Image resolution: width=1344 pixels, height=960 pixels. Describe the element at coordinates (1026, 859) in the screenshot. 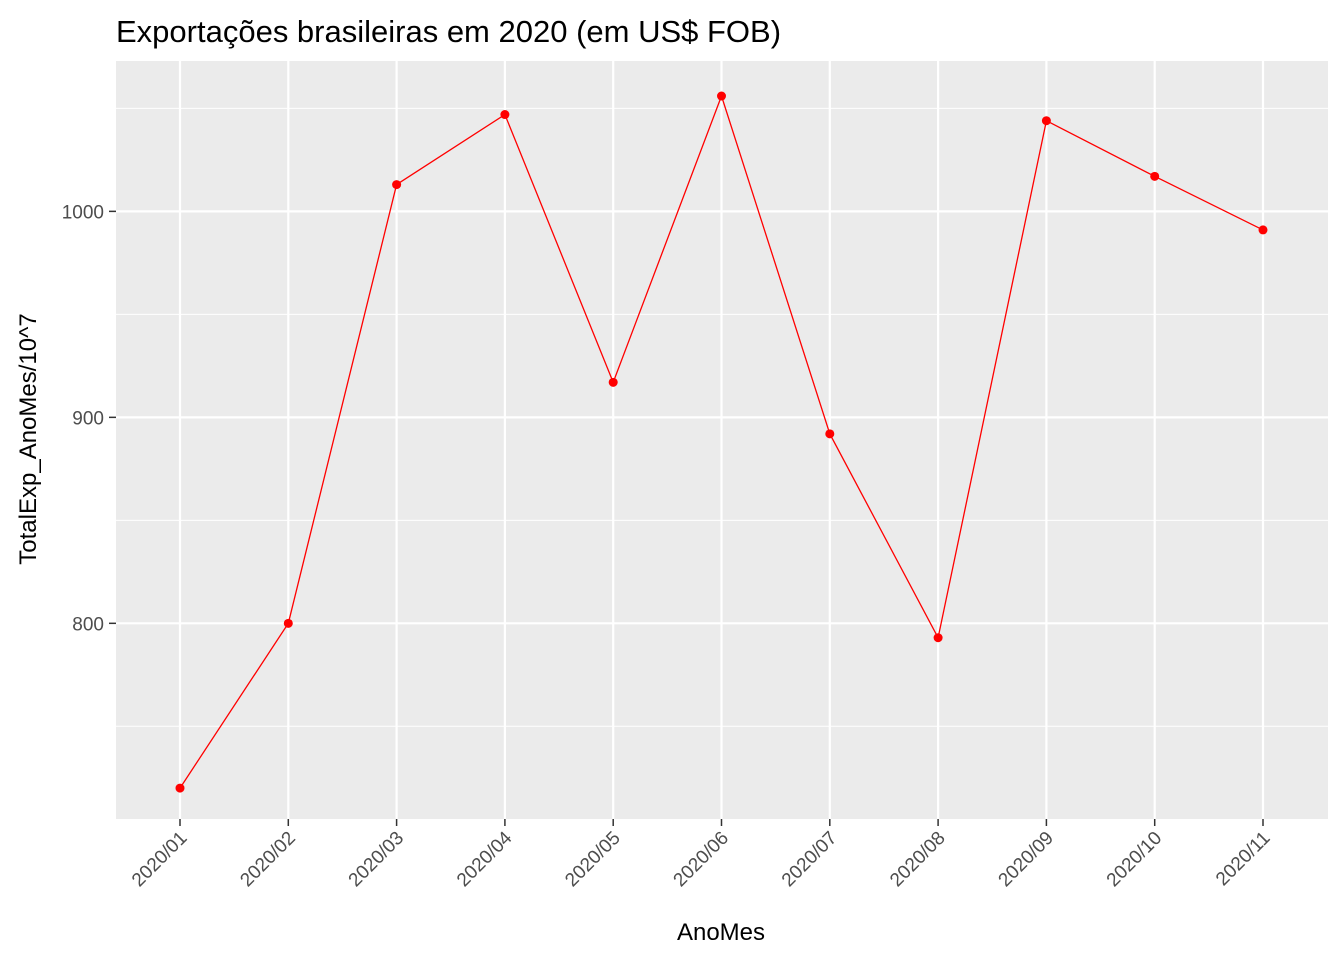

I see `x-tick-label: 2020/09` at that location.